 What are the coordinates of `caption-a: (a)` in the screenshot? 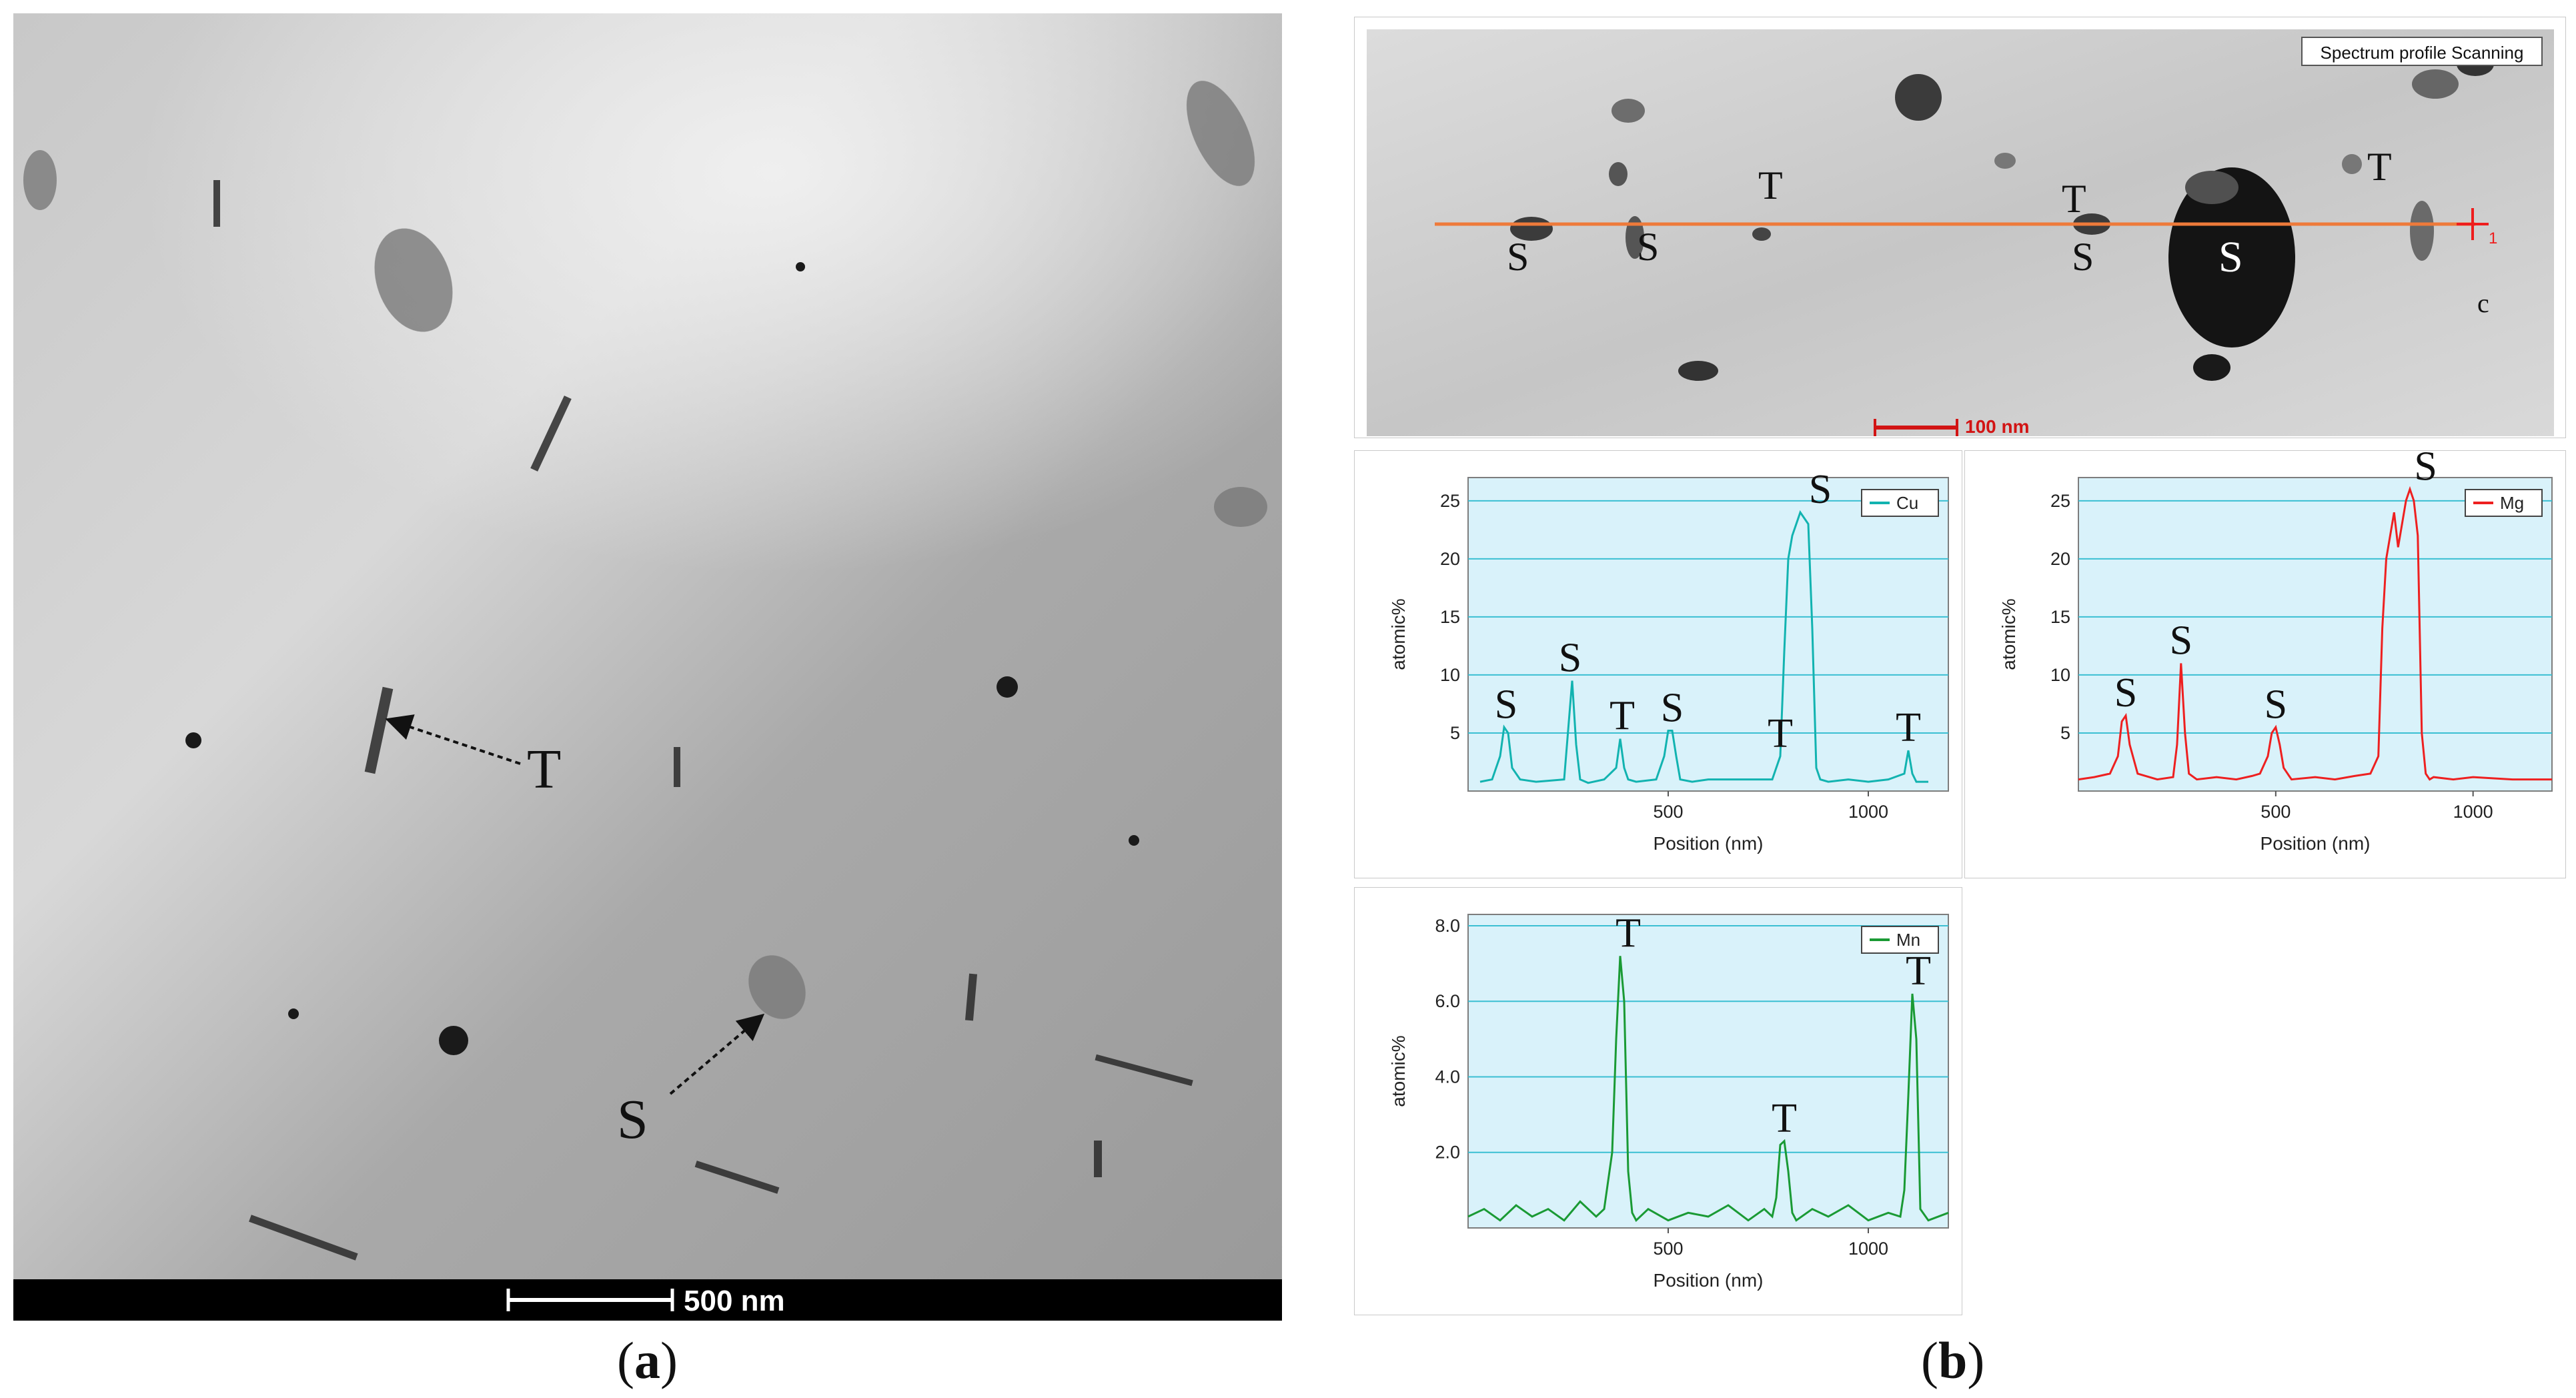 It's located at (647, 1360).